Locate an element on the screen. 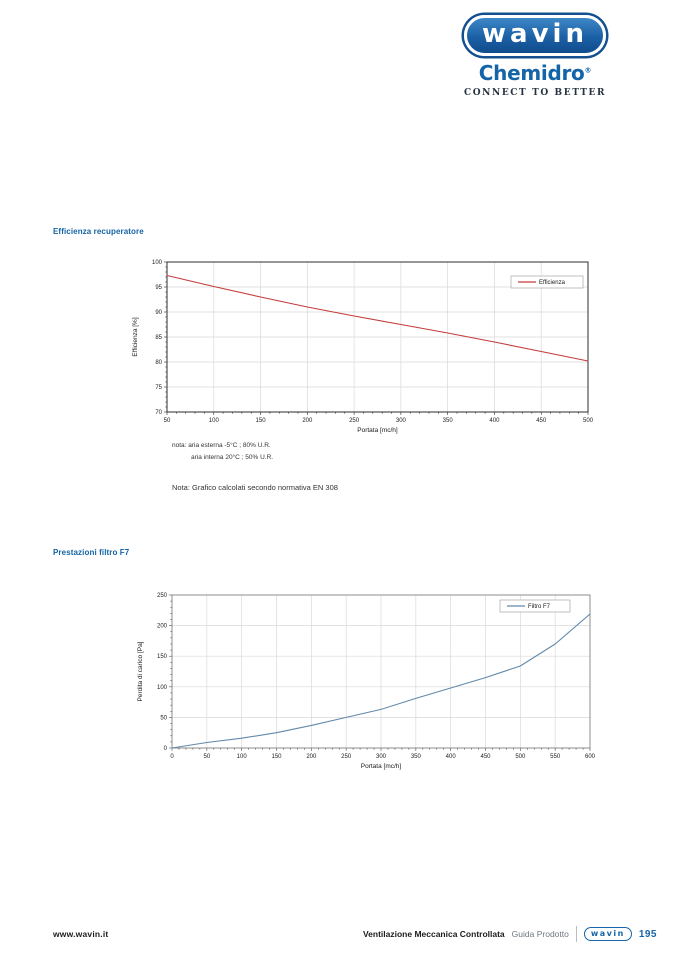  brand-tagline: CONNECT TO BETTER is located at coordinates (535, 93).